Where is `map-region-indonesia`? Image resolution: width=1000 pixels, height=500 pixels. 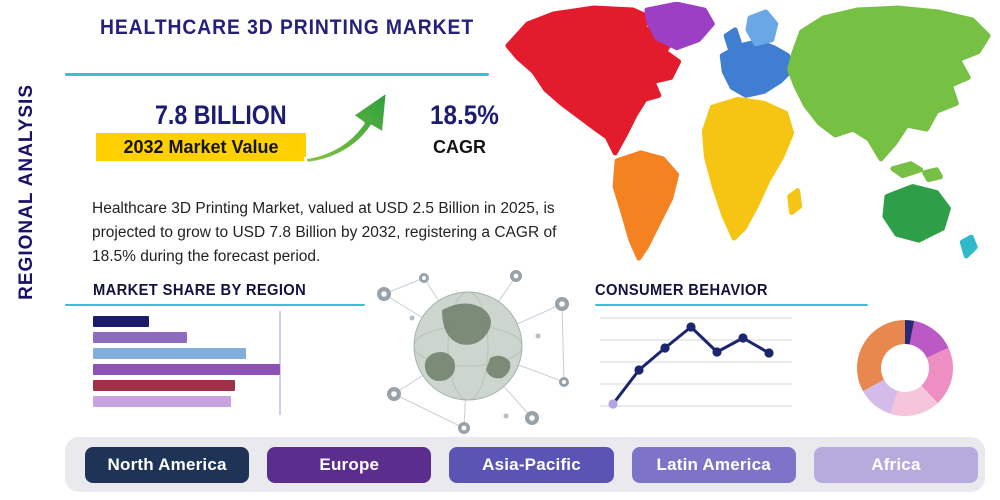
map-region-indonesia is located at coordinates (907, 170).